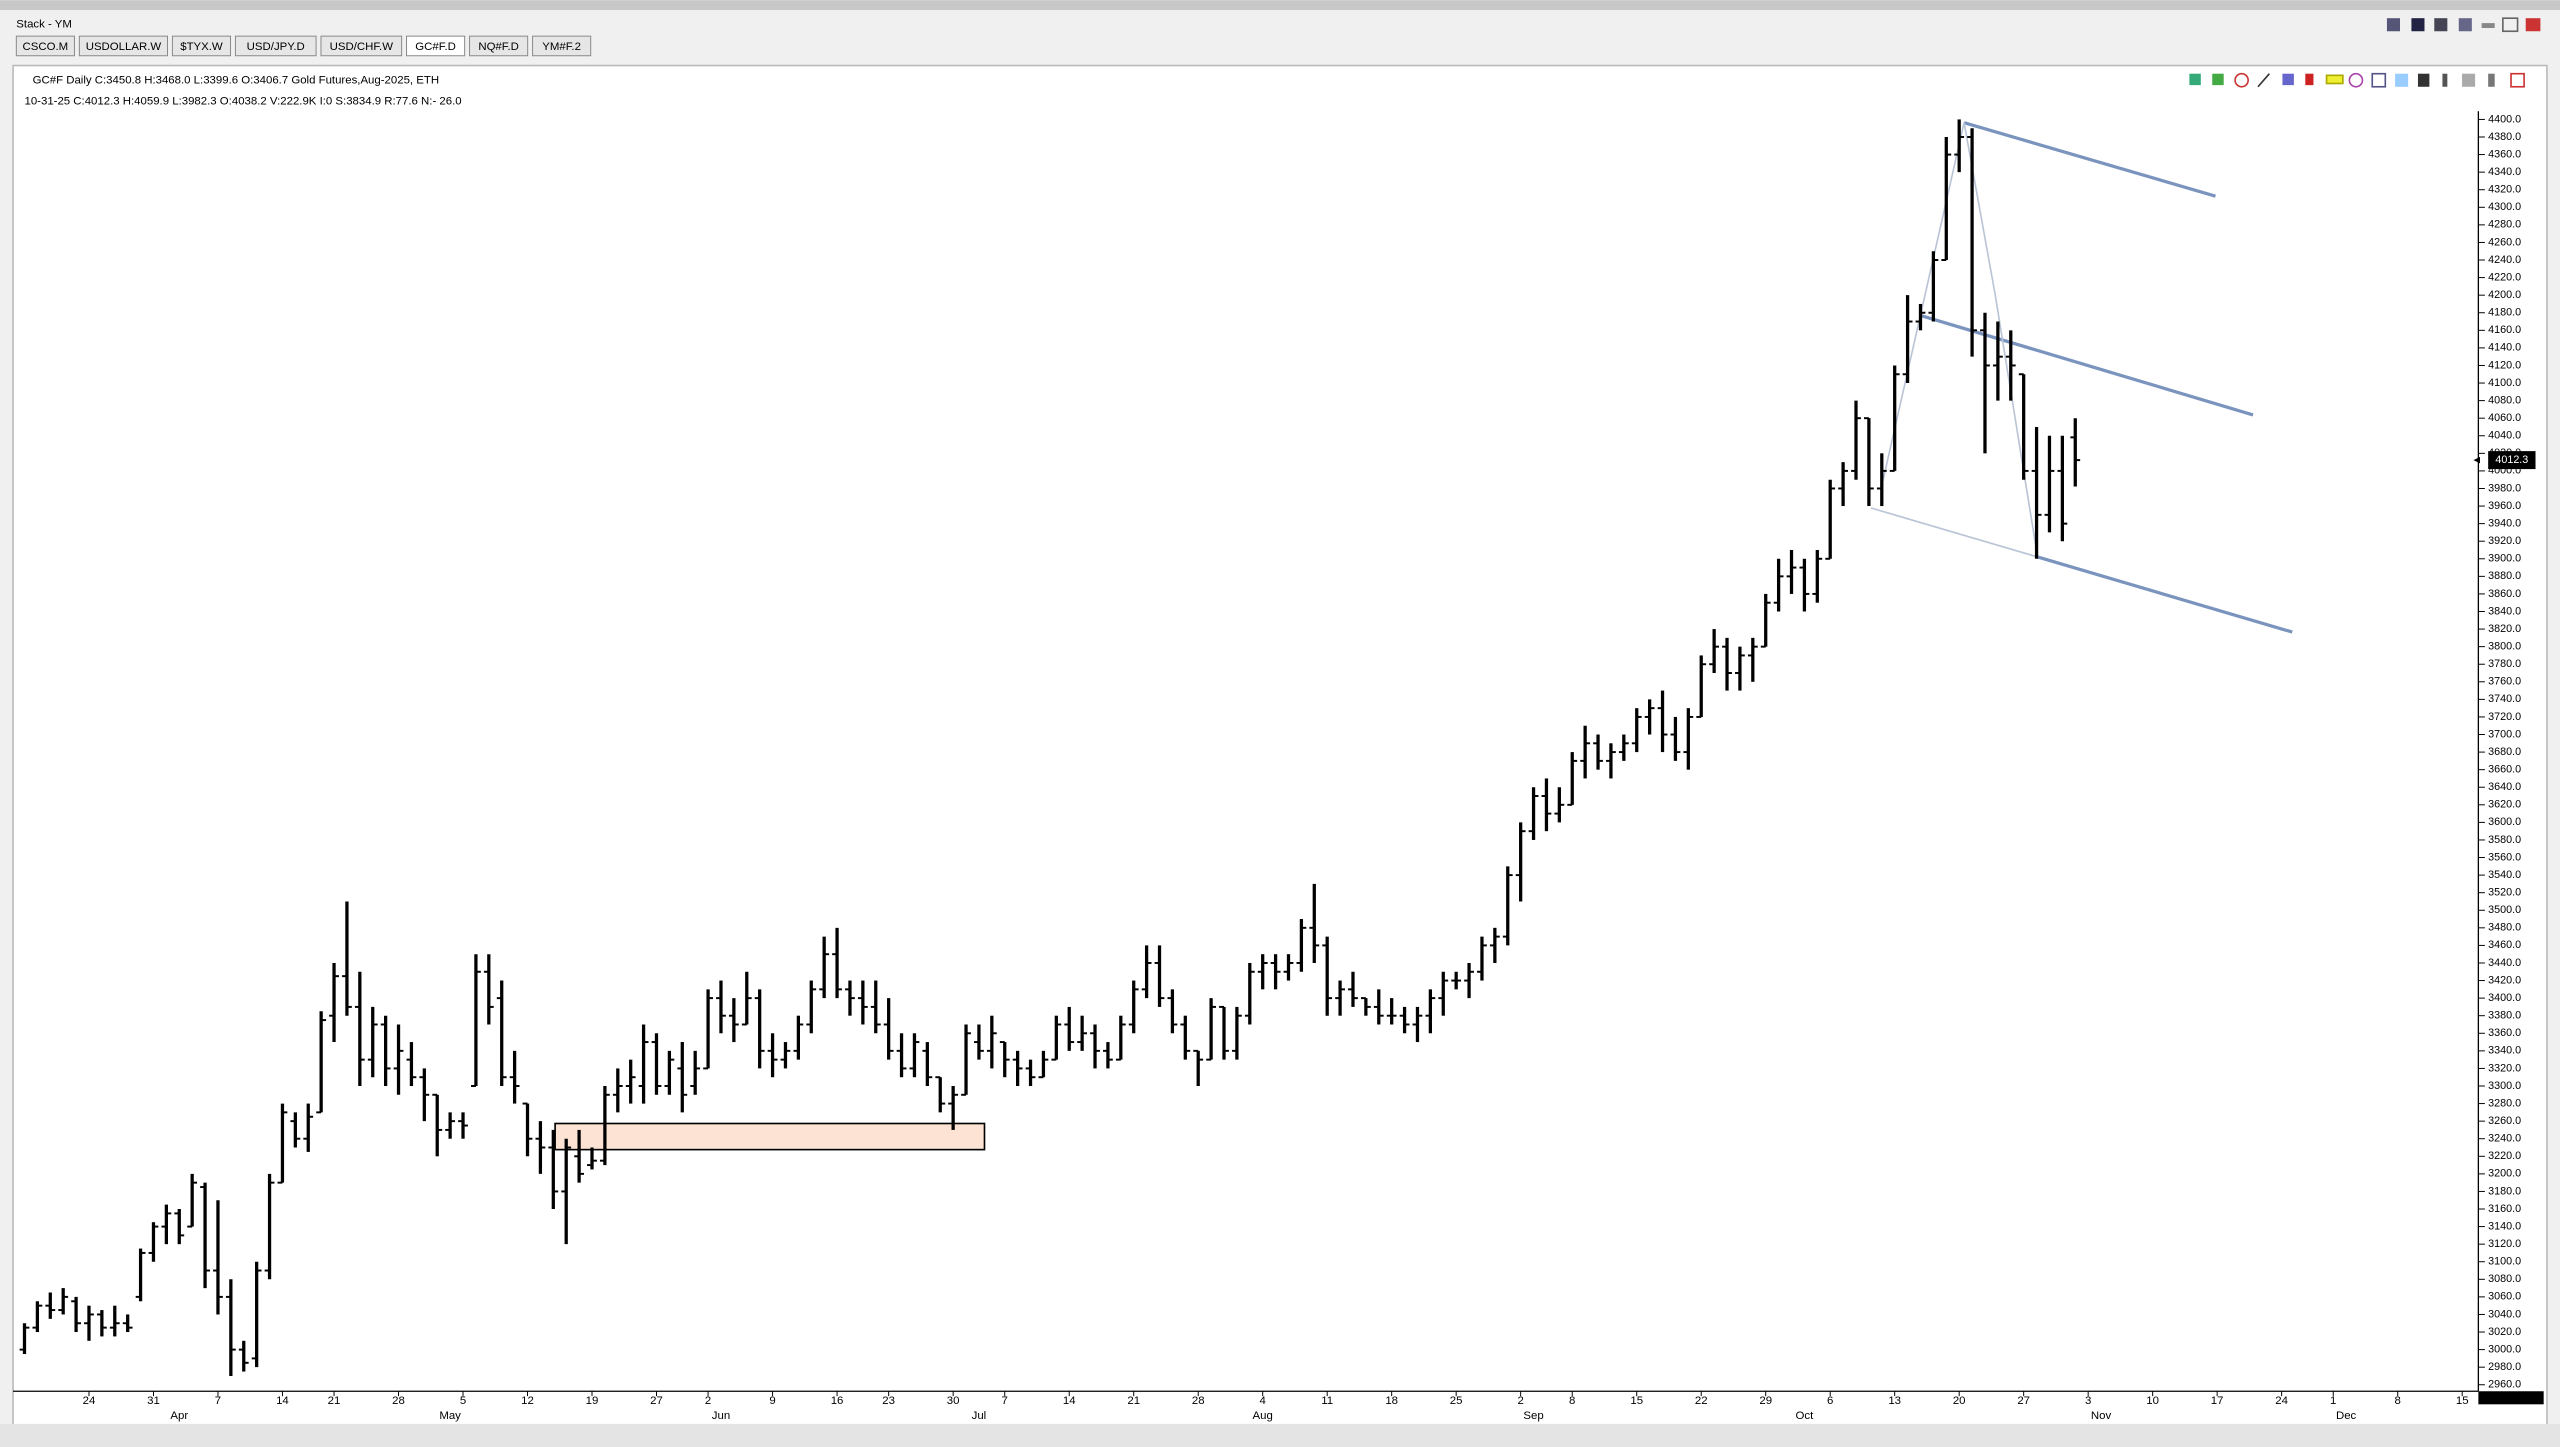 The width and height of the screenshot is (2560, 1447). I want to click on tab-label: USD/CHF.W, so click(362, 47).